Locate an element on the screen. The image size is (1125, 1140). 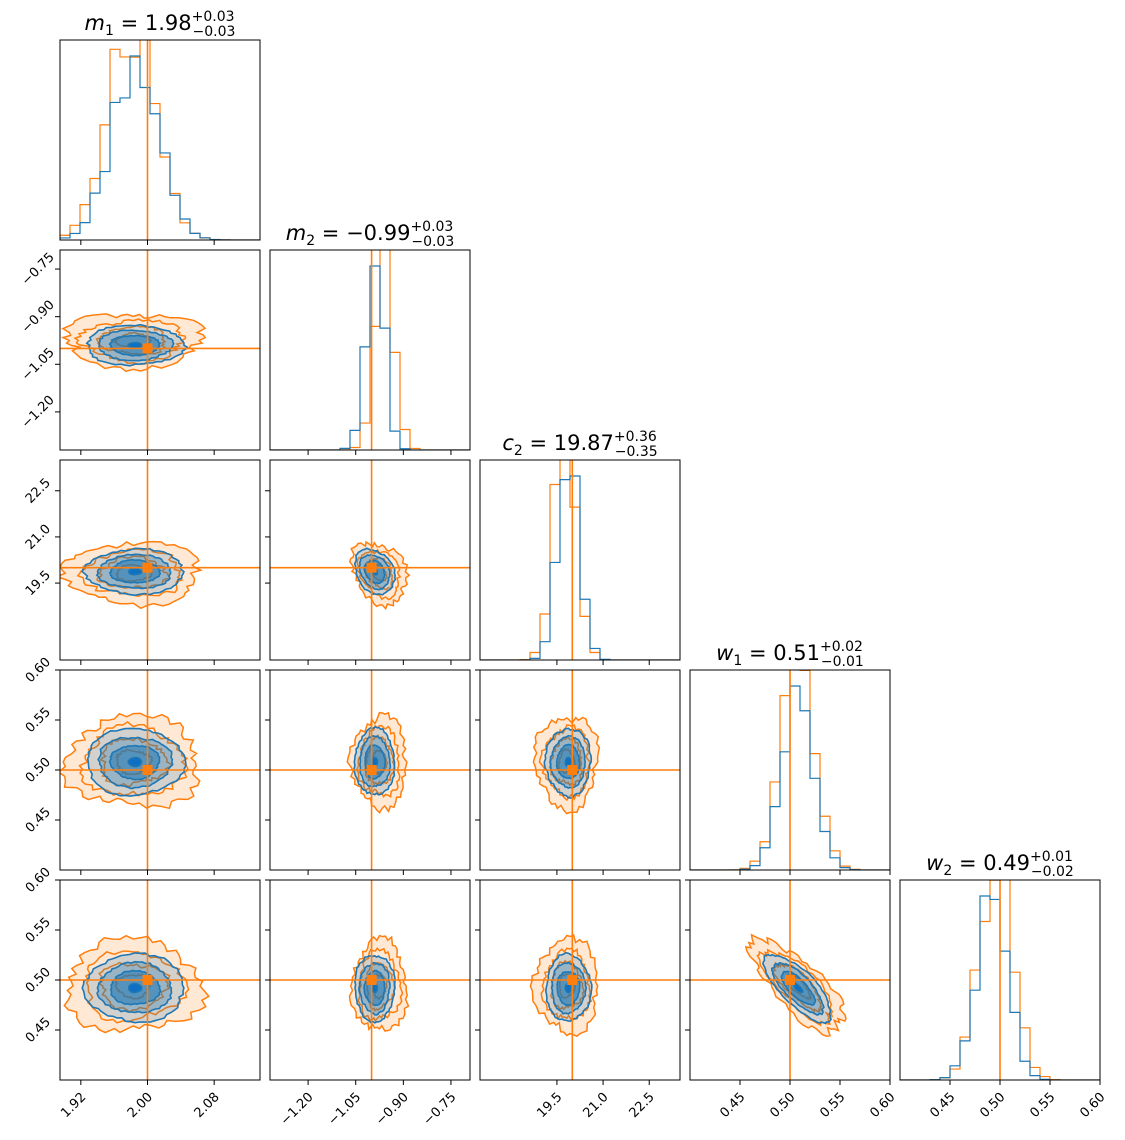
panel-title-w2: w2 = 0.49+0.01 −0.02 is located at coordinates (1000, 864).